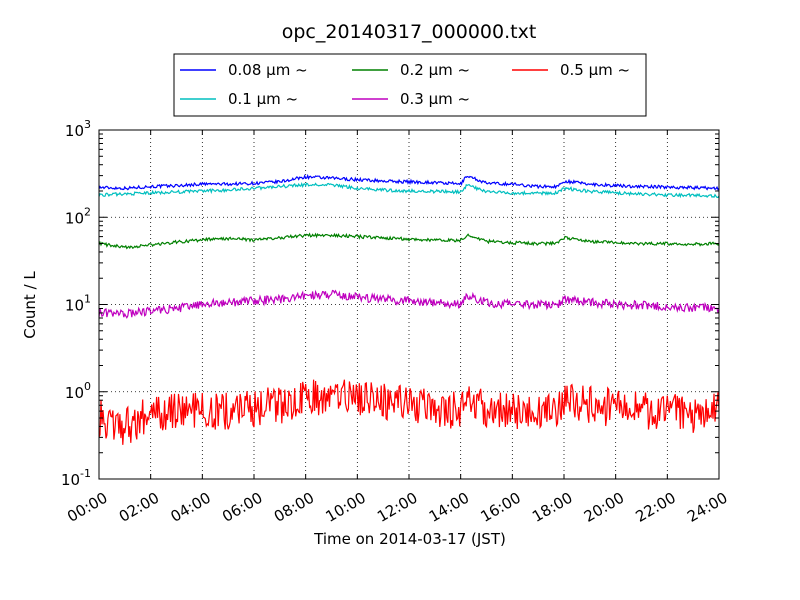 Image resolution: width=800 pixels, height=600 pixels. Describe the element at coordinates (449, 507) in the screenshot. I see `x-tick-label: 14:00` at that location.